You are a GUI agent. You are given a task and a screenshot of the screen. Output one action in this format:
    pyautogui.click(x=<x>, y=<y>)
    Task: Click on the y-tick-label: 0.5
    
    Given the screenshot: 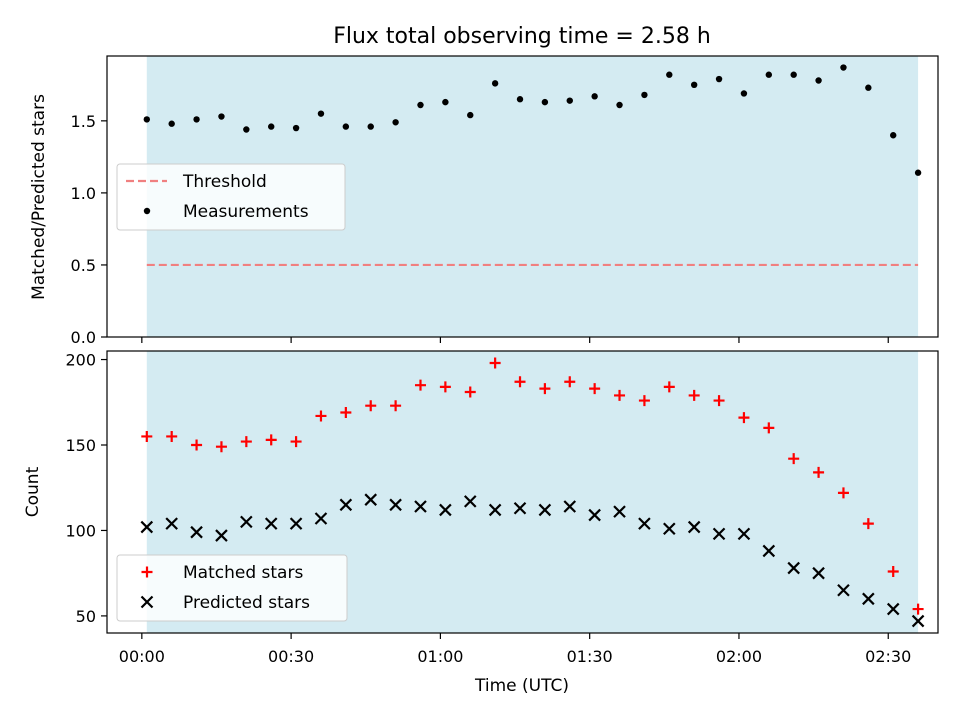 What is the action you would take?
    pyautogui.click(x=83, y=265)
    